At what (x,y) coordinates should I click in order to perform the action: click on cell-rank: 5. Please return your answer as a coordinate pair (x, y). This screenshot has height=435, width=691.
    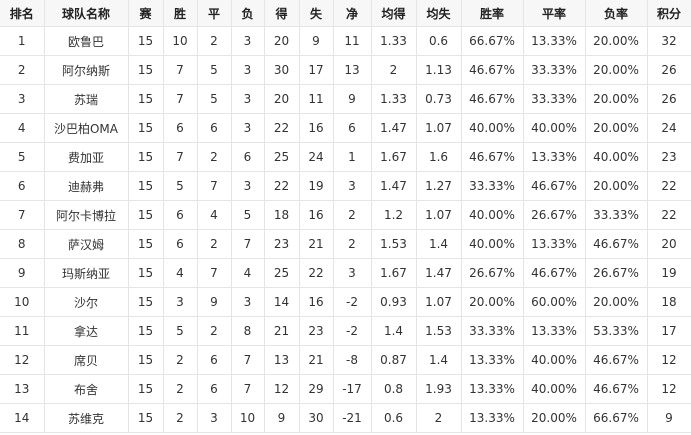
    Looking at the image, I should click on (22, 157).